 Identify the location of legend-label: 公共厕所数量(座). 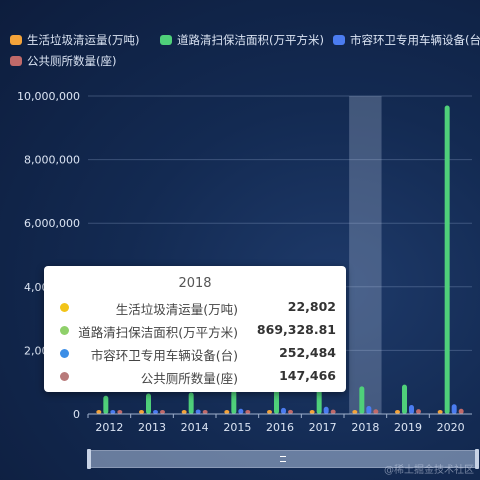
(72, 61).